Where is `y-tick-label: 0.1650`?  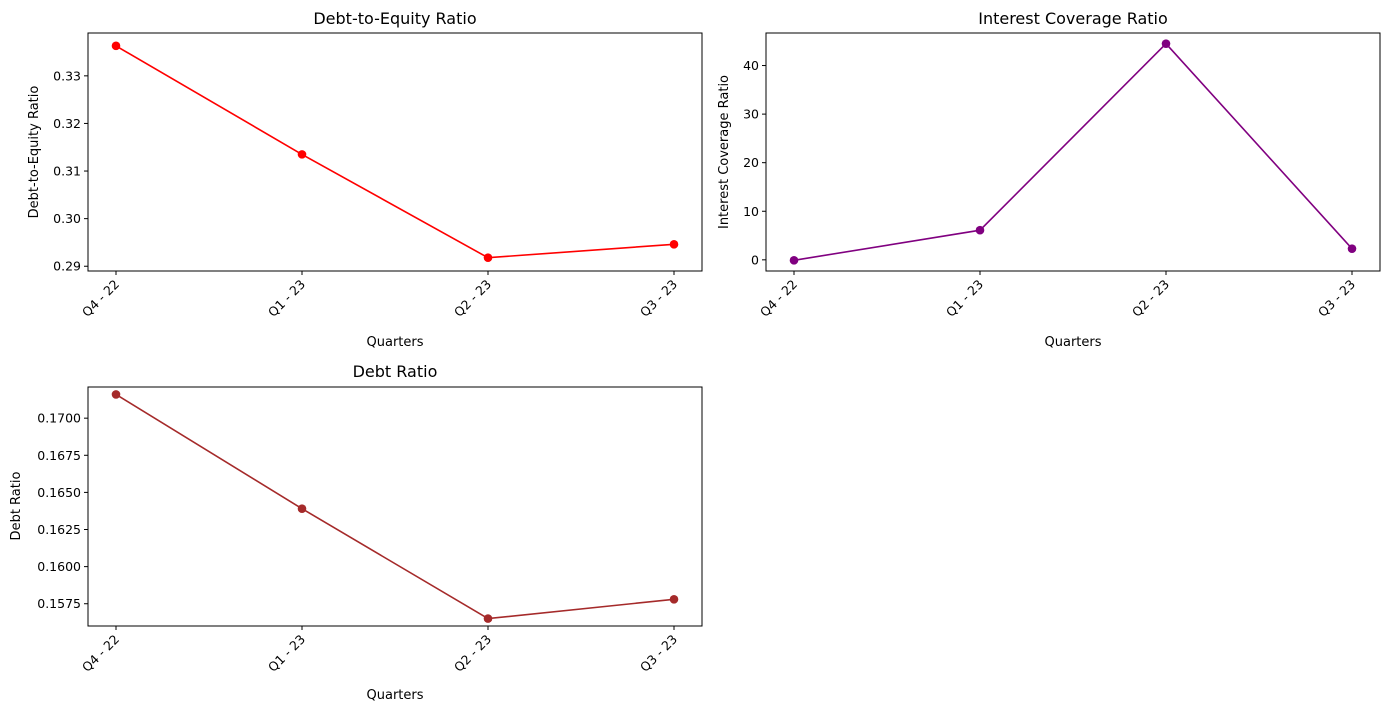 y-tick-label: 0.1650 is located at coordinates (59, 492).